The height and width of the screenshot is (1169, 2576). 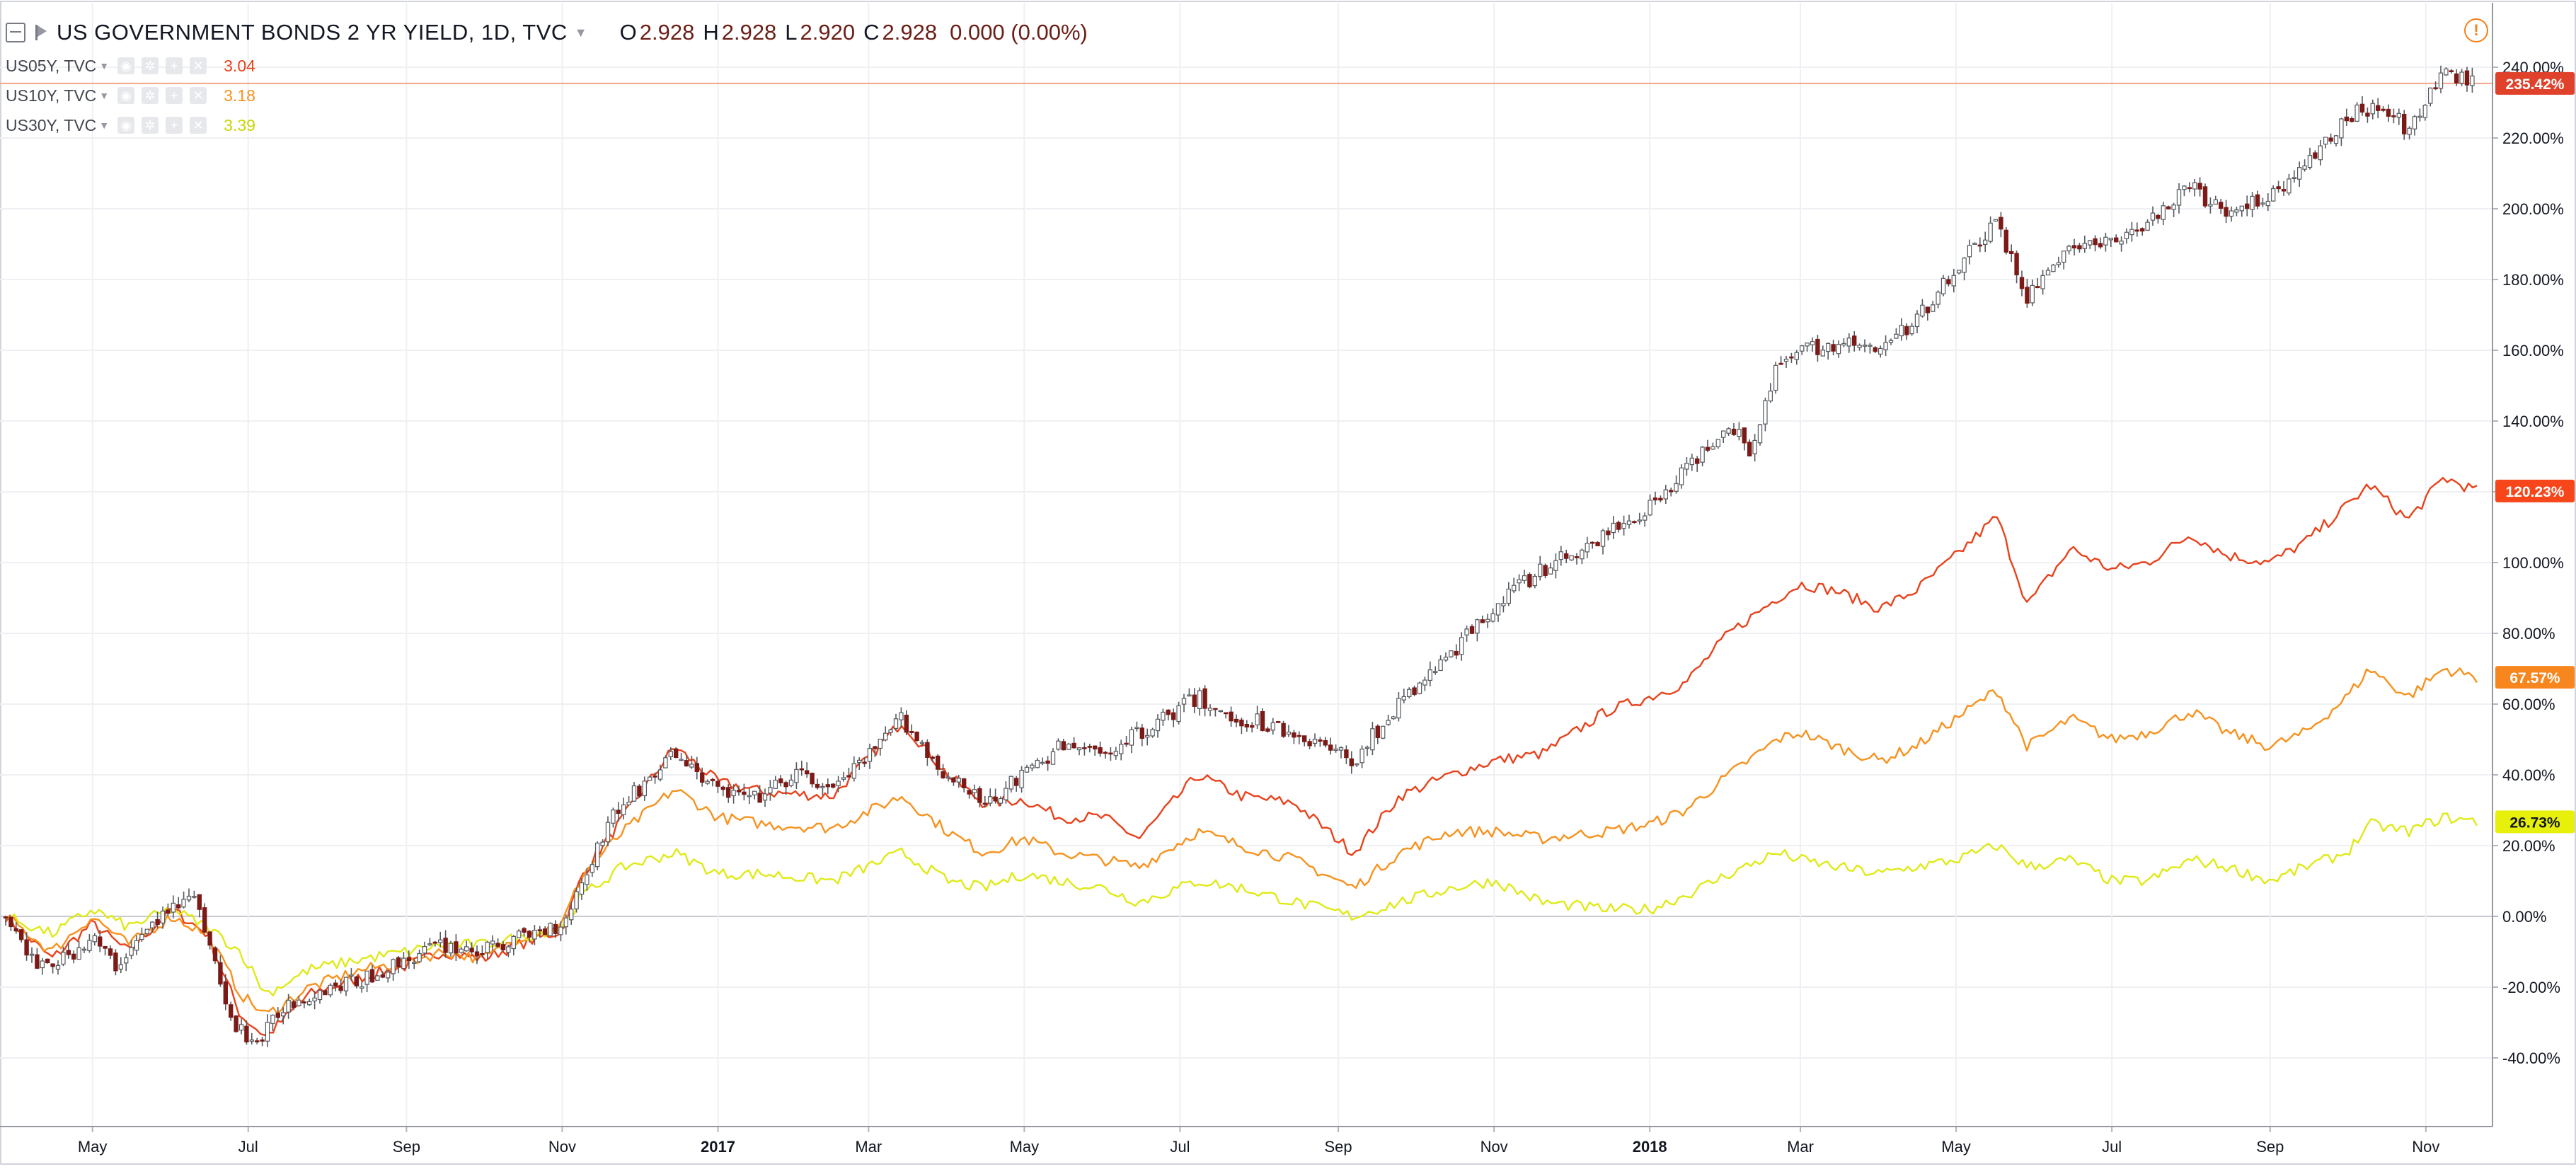 What do you see at coordinates (2534, 678) in the screenshot?
I see `last-value-text: 67.57%` at bounding box center [2534, 678].